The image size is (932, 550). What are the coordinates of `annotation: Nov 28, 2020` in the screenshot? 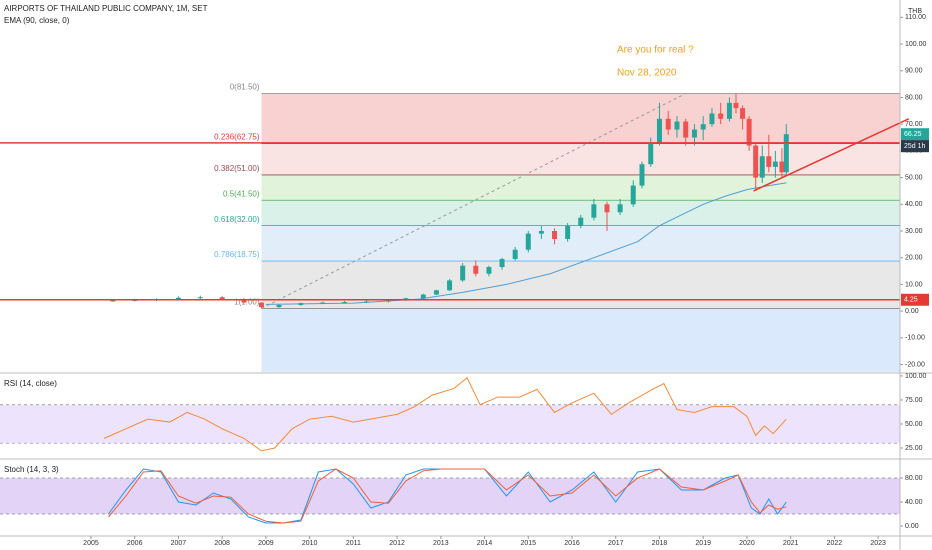 It's located at (647, 73).